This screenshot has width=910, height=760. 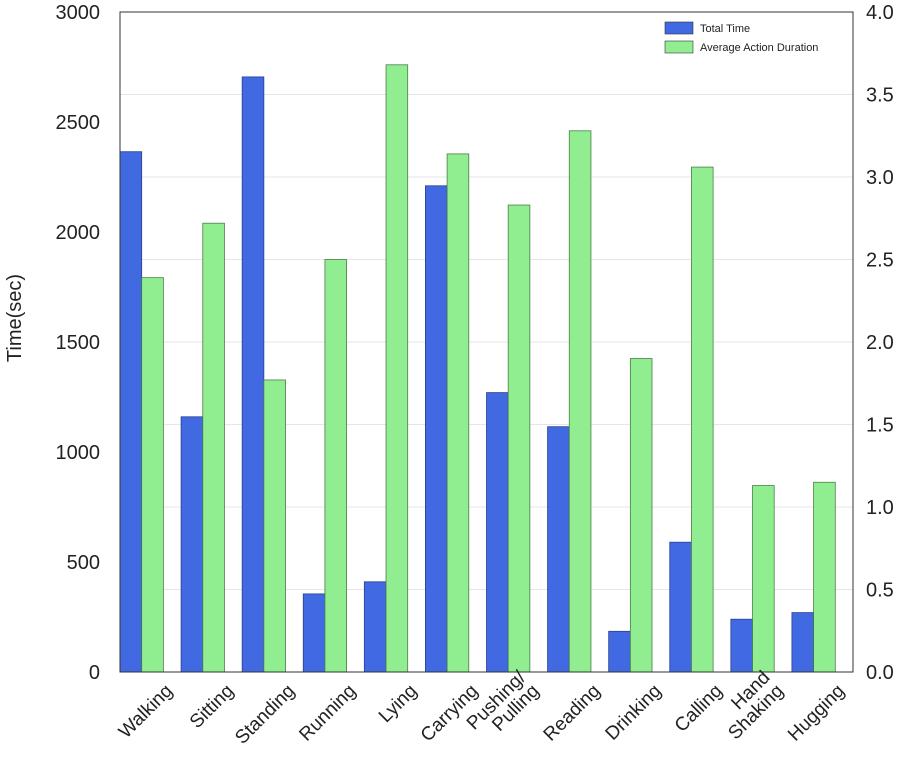 What do you see at coordinates (880, 508) in the screenshot?
I see `right-tick-label: 1.0` at bounding box center [880, 508].